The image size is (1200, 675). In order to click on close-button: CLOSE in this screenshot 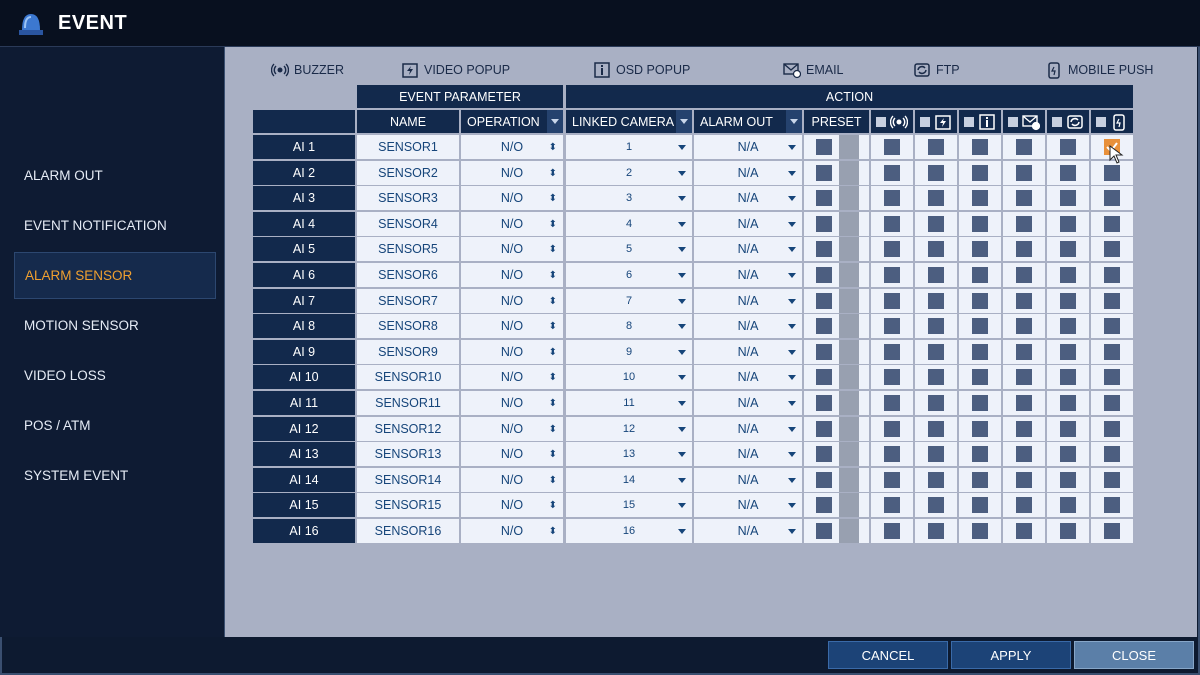, I will do `click(1134, 655)`.